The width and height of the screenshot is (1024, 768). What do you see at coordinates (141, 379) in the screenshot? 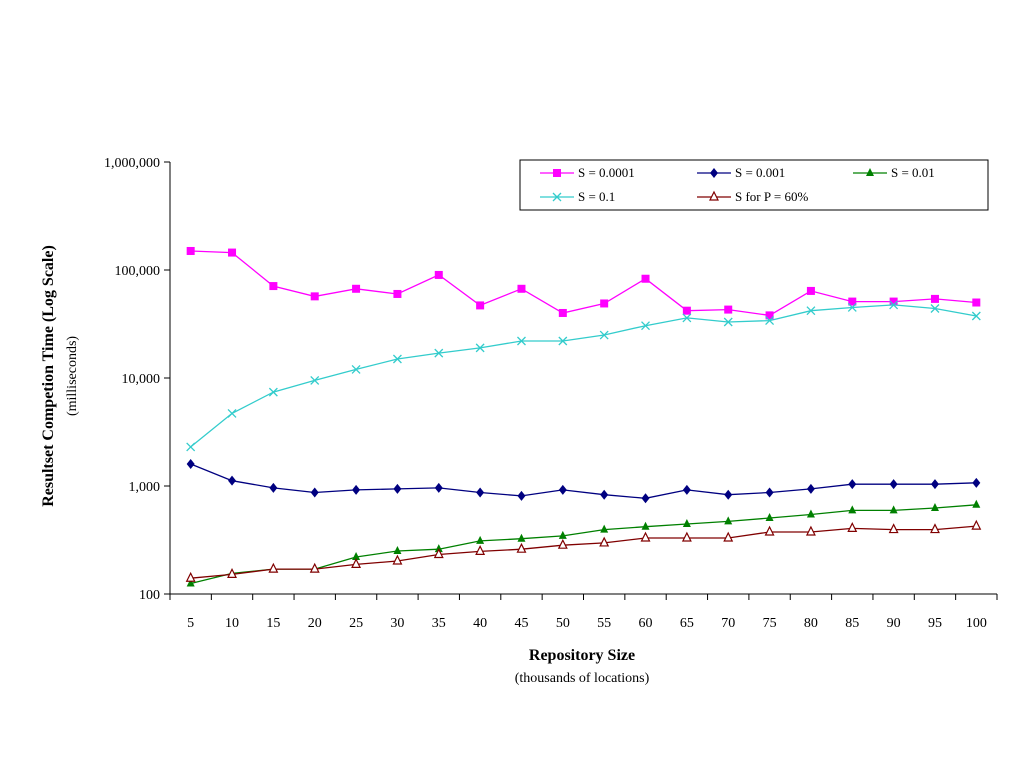
I see `y-tick-label: 10,000` at bounding box center [141, 379].